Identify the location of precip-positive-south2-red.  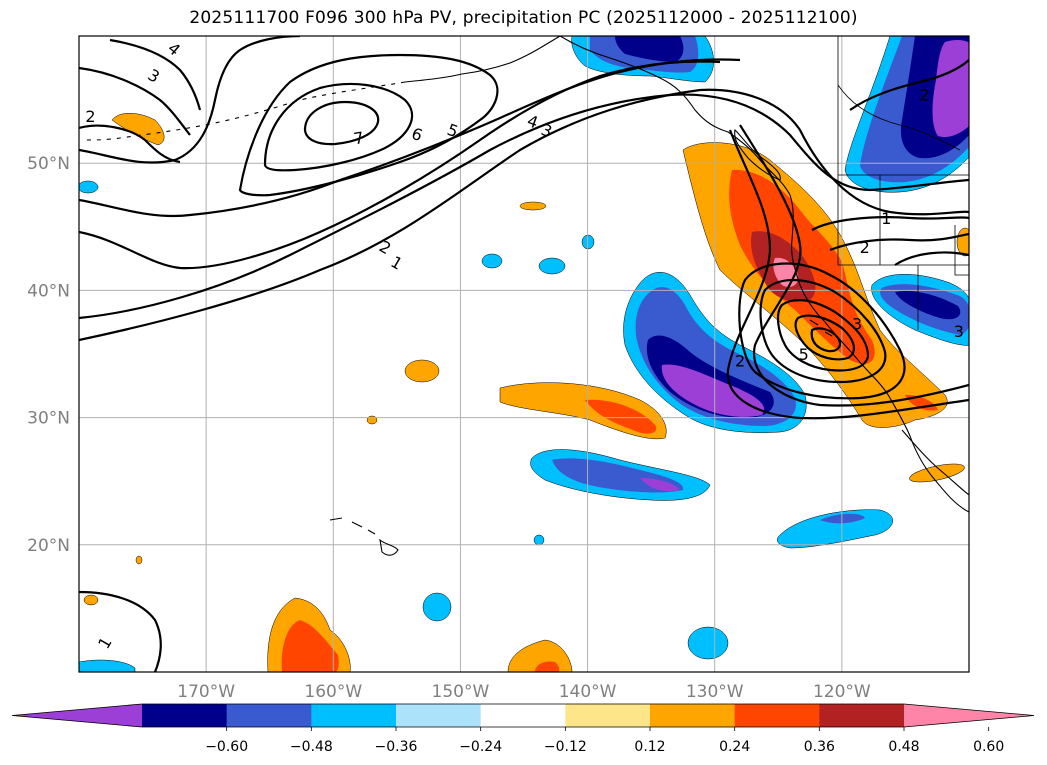
(547, 666).